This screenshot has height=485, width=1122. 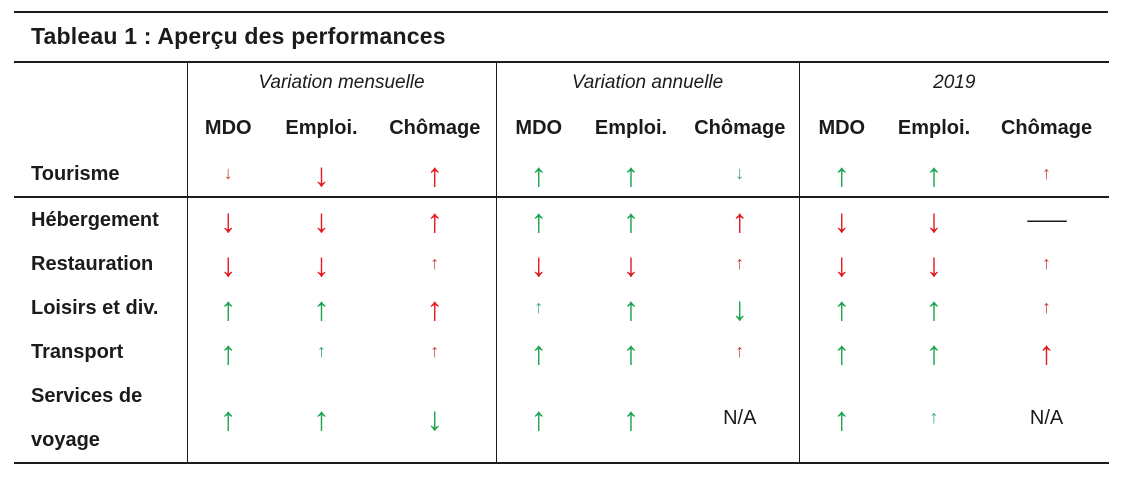 What do you see at coordinates (77, 352) in the screenshot?
I see `row-label: Transport` at bounding box center [77, 352].